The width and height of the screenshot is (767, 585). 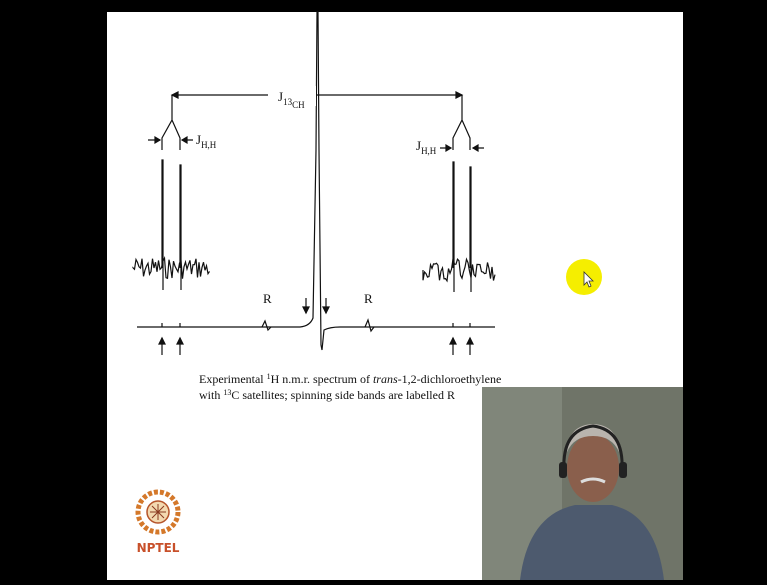 I want to click on caption-part: H n.m.r. spectrum of, so click(x=322, y=379).